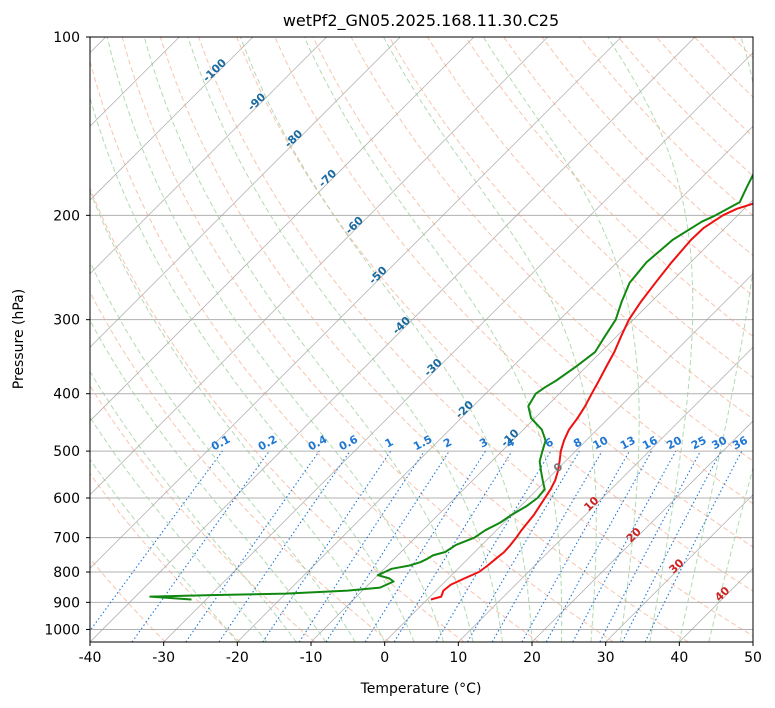 This screenshot has width=775, height=708. I want to click on mixing-ratio-label: 16, so click(650, 443).